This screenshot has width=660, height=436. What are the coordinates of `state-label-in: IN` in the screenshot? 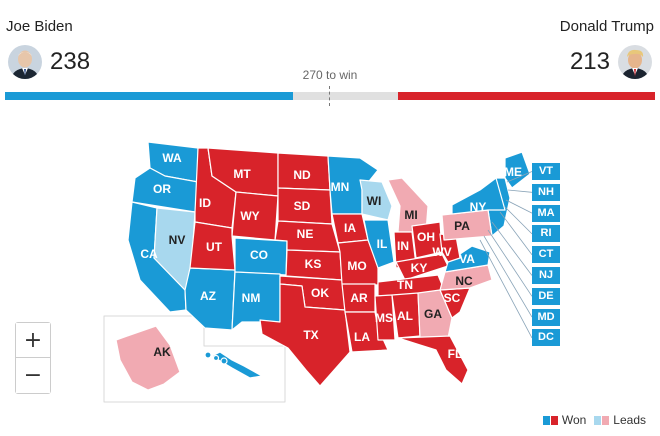 It's located at (403, 246).